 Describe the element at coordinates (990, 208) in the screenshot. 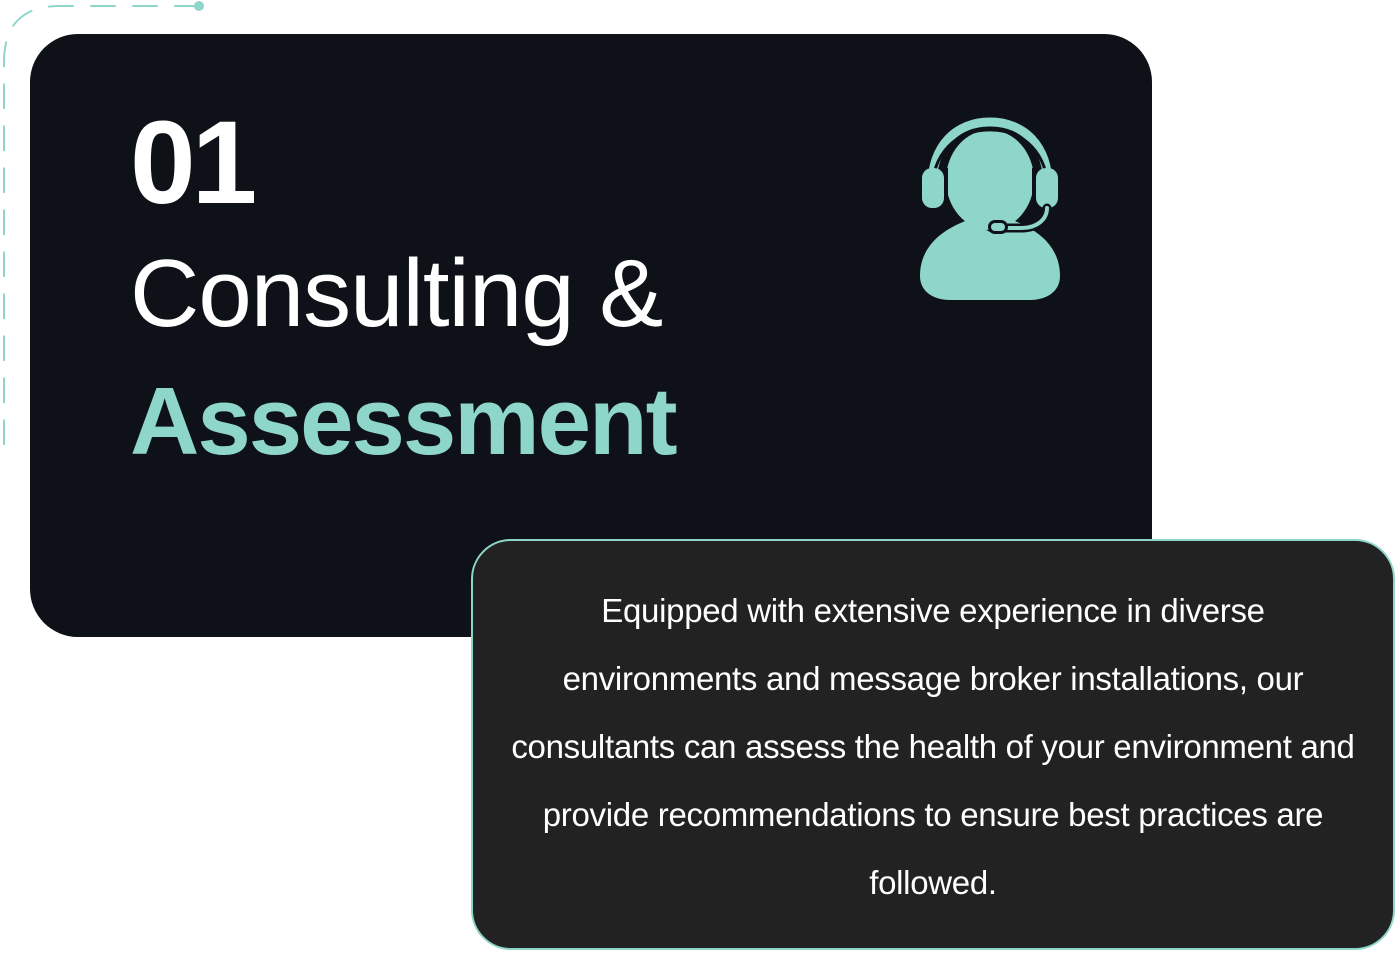

I see `headset-agent-icon` at that location.